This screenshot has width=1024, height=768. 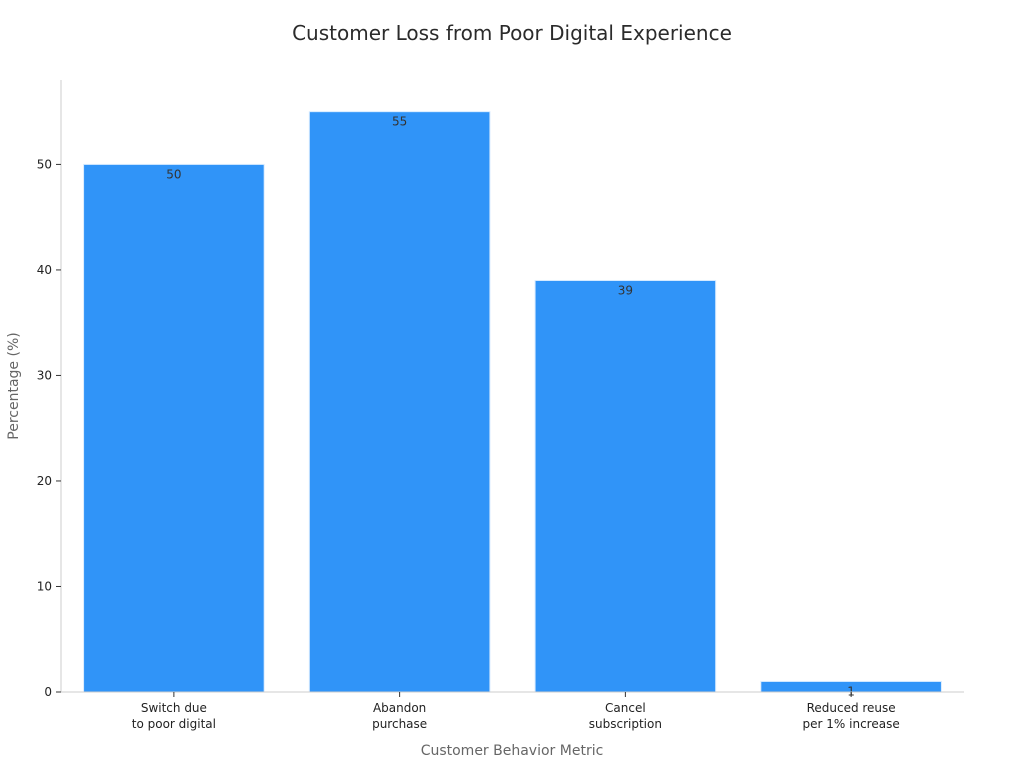 I want to click on x-tick-label: subscription, so click(x=625, y=724).